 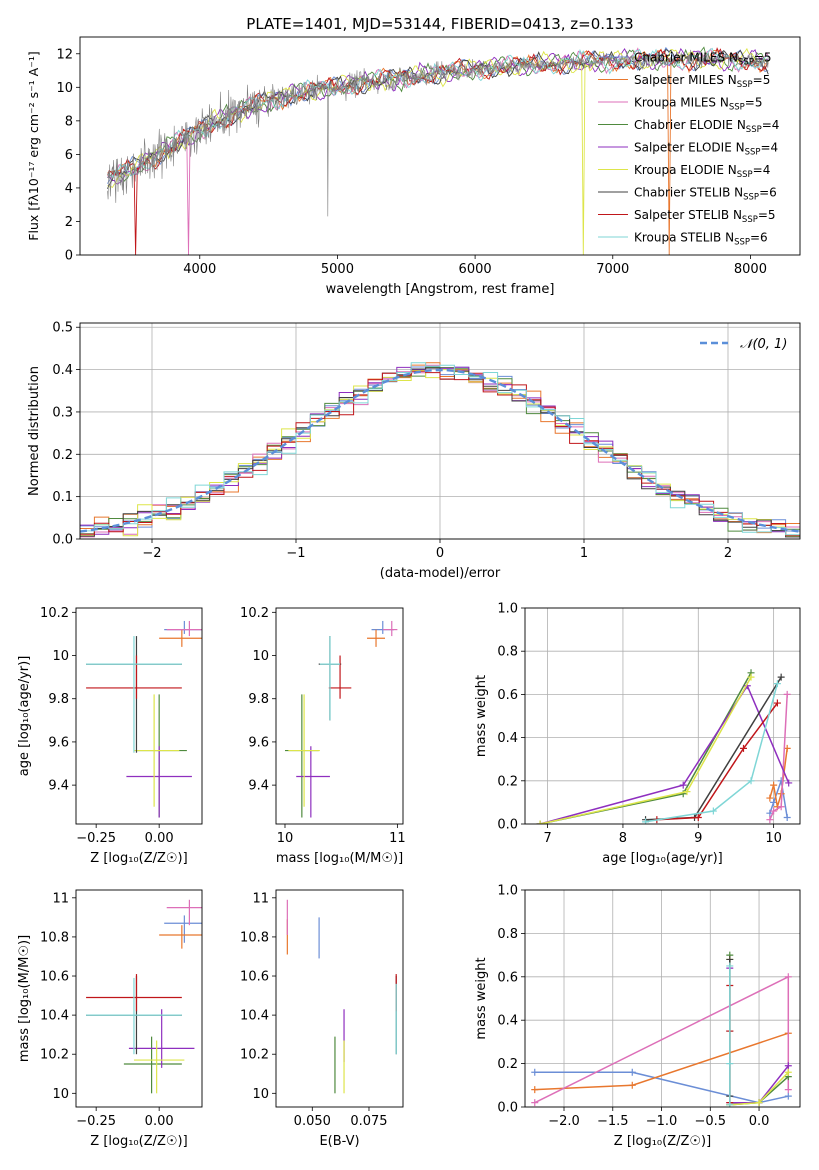 I want to click on axes-frame, so click(x=339, y=998).